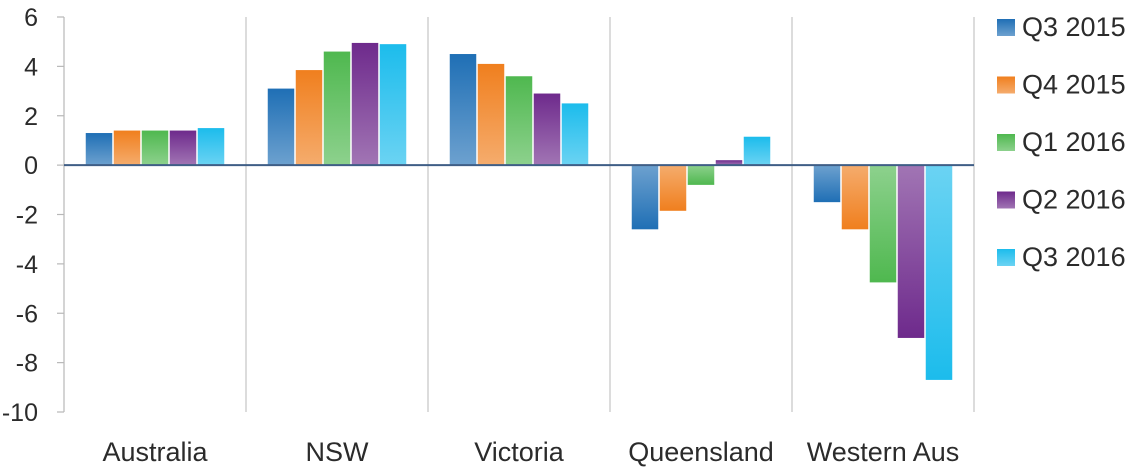 Image resolution: width=1138 pixels, height=474 pixels. What do you see at coordinates (1074, 142) in the screenshot?
I see `legend-label-q1-2016: Q1 2016` at bounding box center [1074, 142].